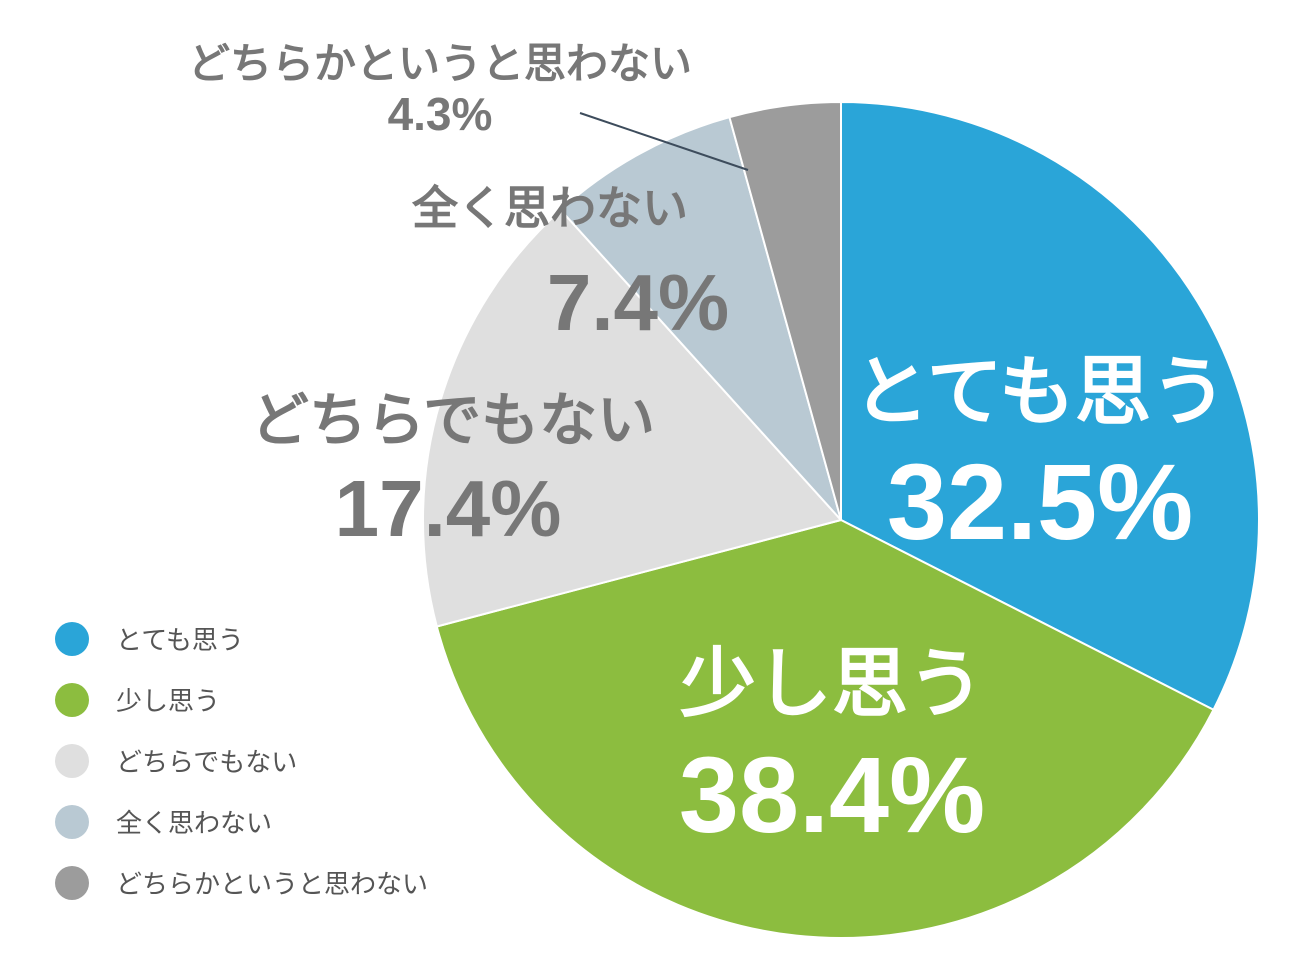 This screenshot has width=1313, height=960. I want to click on legend: とても思う 少し思う どちらでもない 全く思わない どちらかというと思わない, so click(241, 760).